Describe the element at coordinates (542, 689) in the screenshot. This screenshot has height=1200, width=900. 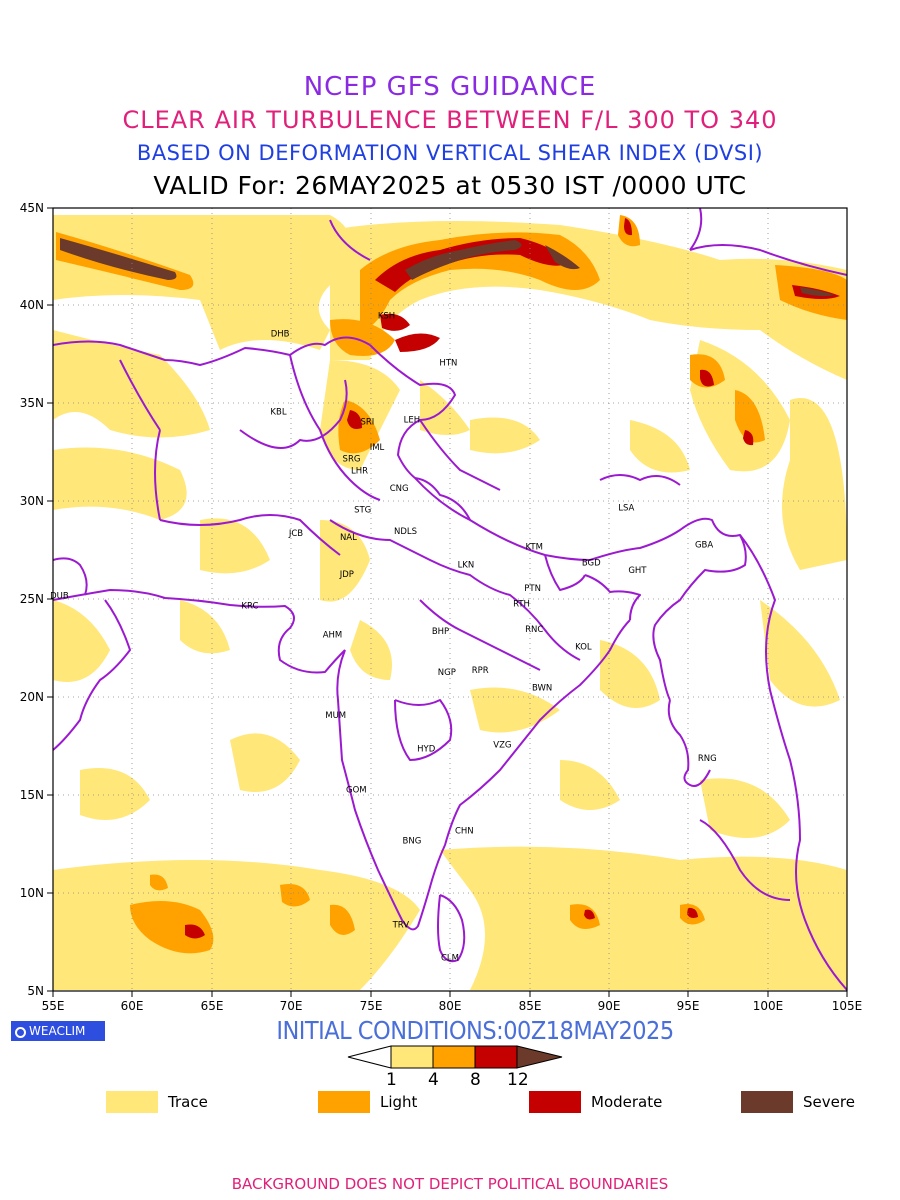
I see `station-label-bwn: BWN` at that location.